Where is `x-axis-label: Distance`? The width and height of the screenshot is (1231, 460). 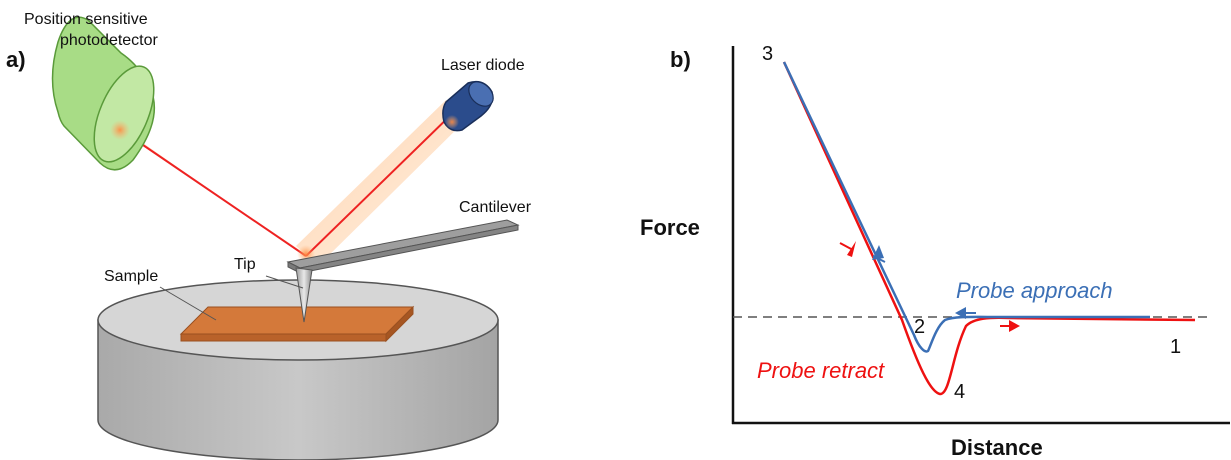
x-axis-label: Distance is located at coordinates (997, 447).